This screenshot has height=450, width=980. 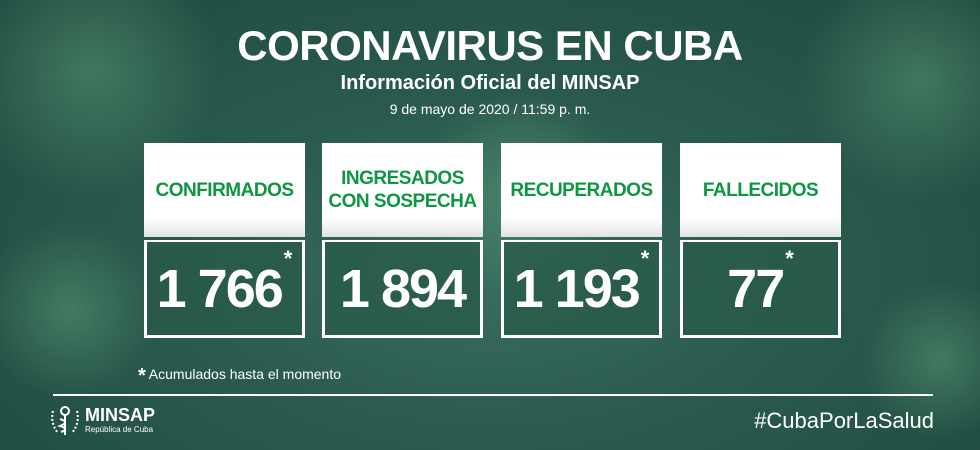 I want to click on footnote-text: Acumulados hasta el momento, so click(x=245, y=374).